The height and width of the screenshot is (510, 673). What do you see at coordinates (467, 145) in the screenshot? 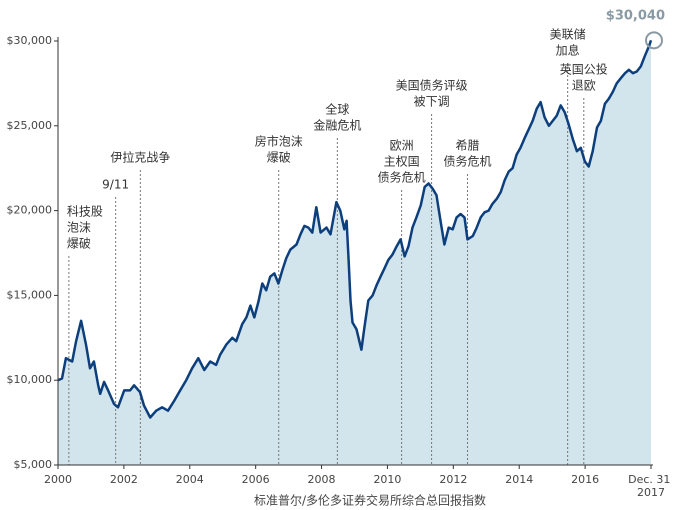
I see `annotation-text: 希腊` at bounding box center [467, 145].